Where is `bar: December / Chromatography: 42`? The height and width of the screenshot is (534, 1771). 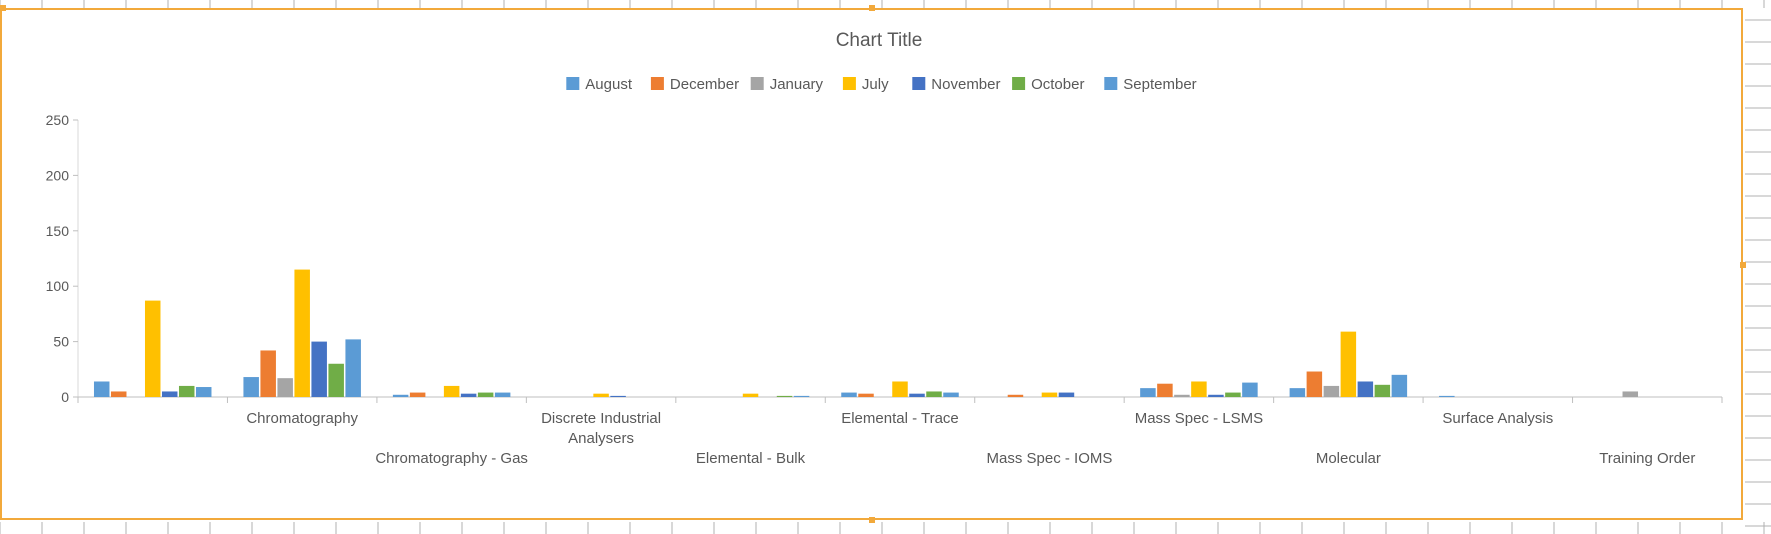
bar: December / Chromatography: 42 is located at coordinates (268, 373).